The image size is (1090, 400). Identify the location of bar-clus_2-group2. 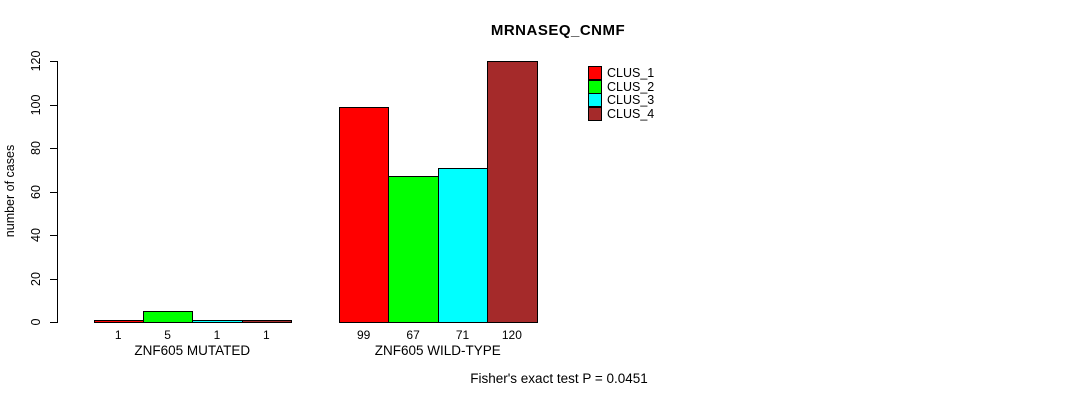
(413, 249).